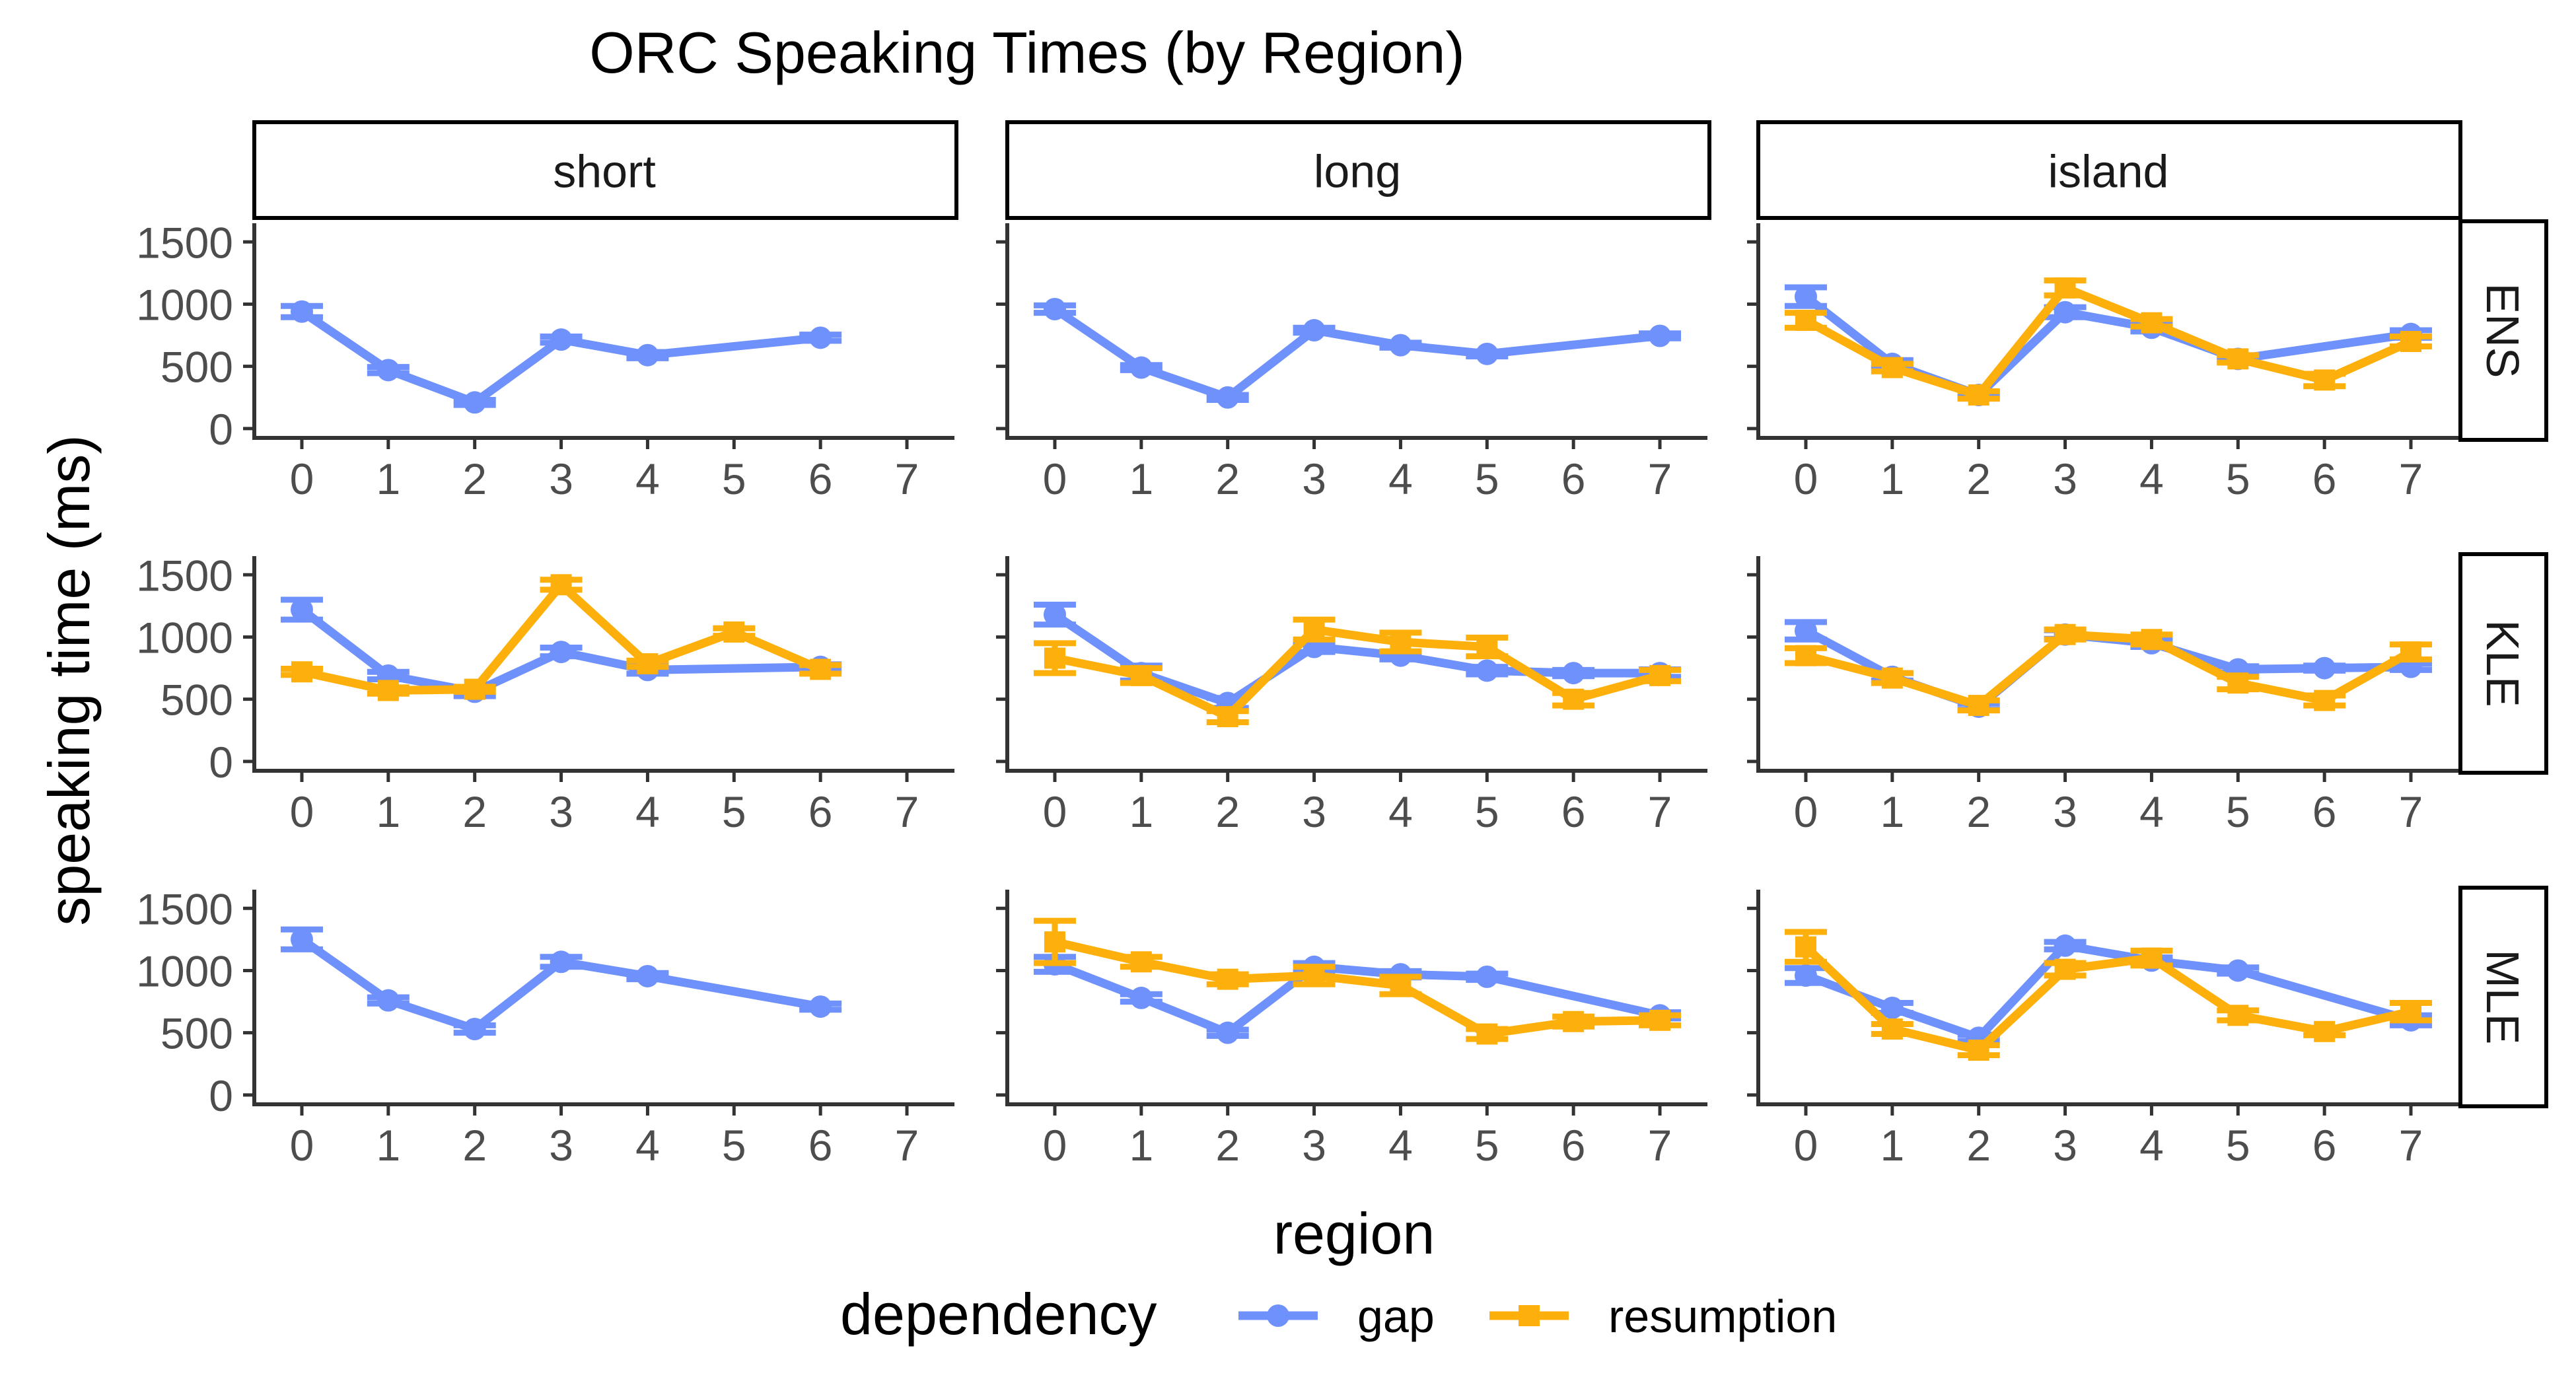 Image resolution: width=2576 pixels, height=1387 pixels. I want to click on column-strip-label: short, so click(605, 171).